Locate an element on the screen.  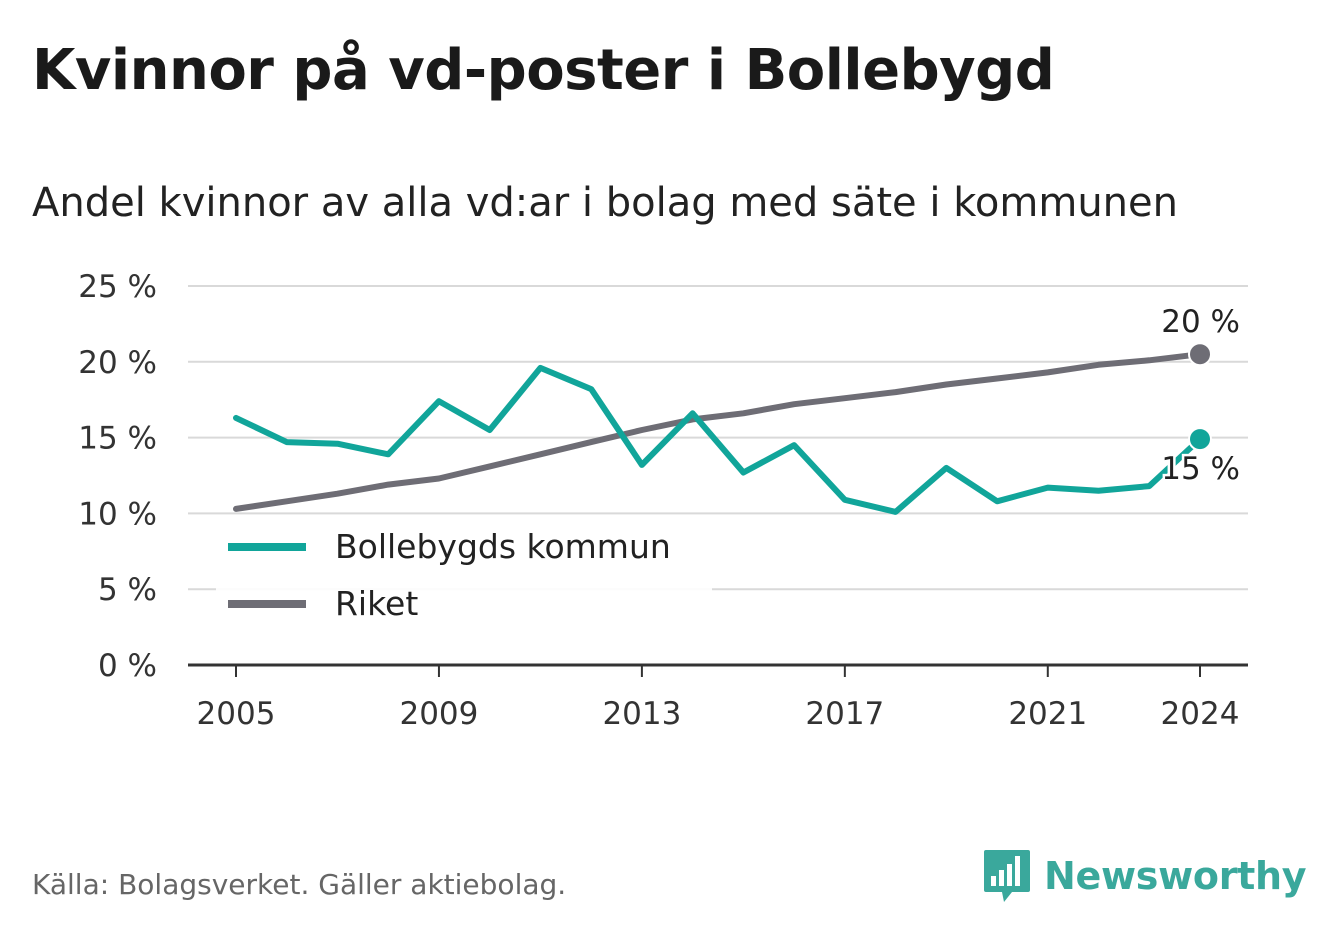
x-axis-ticks: 2005 2009 2013 2017 2021 2024 is located at coordinates (718, 697).